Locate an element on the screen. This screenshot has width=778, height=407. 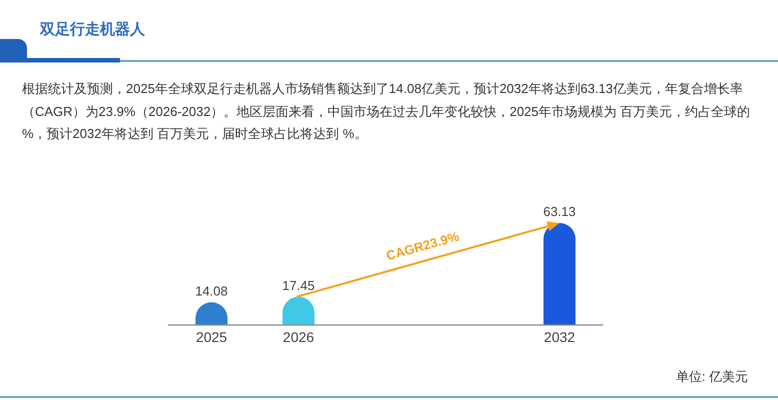
text: 单位: 亿美元 is located at coordinates (712, 376).